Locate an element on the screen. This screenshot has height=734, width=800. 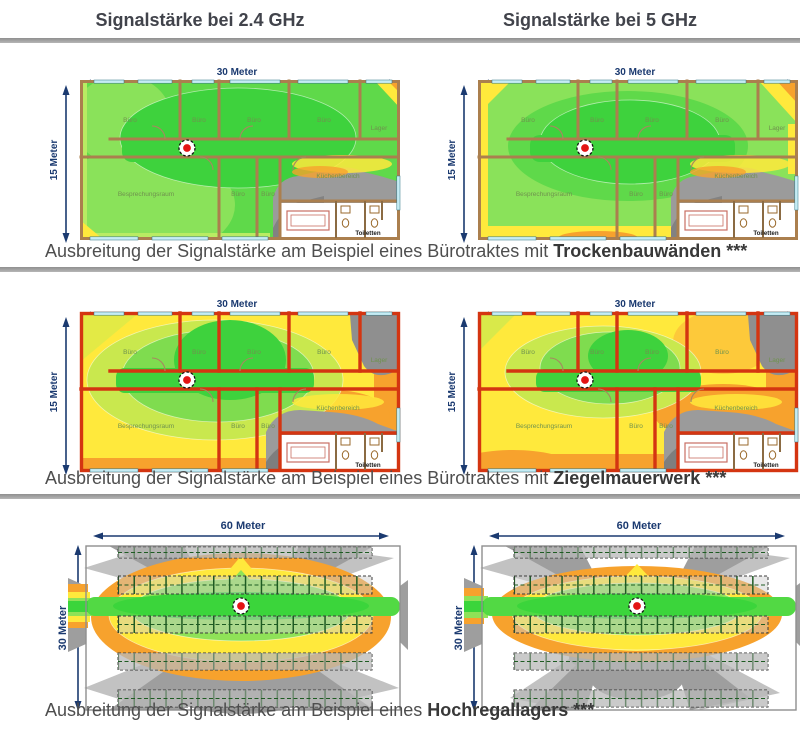
panel-drywall-5ghz: 30 Meter 15 Meter is located at coordinates (623, 160).